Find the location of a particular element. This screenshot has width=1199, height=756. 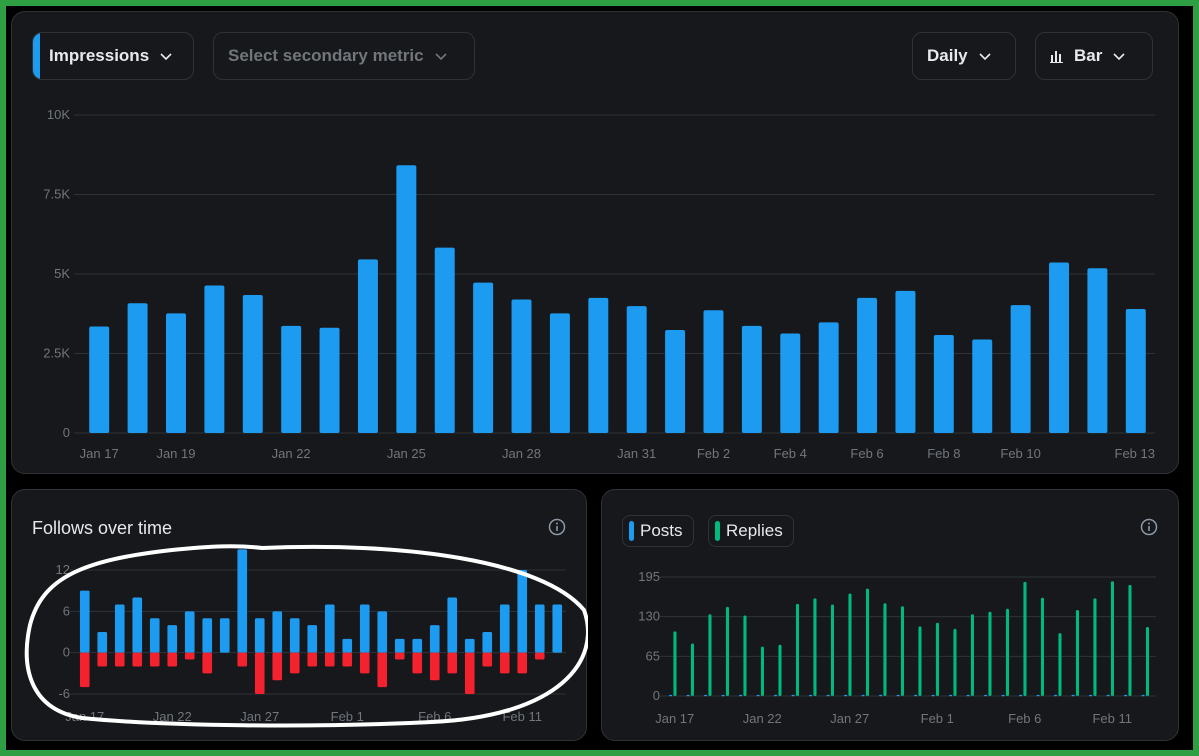

legend-posts-label: Posts is located at coordinates (661, 530).